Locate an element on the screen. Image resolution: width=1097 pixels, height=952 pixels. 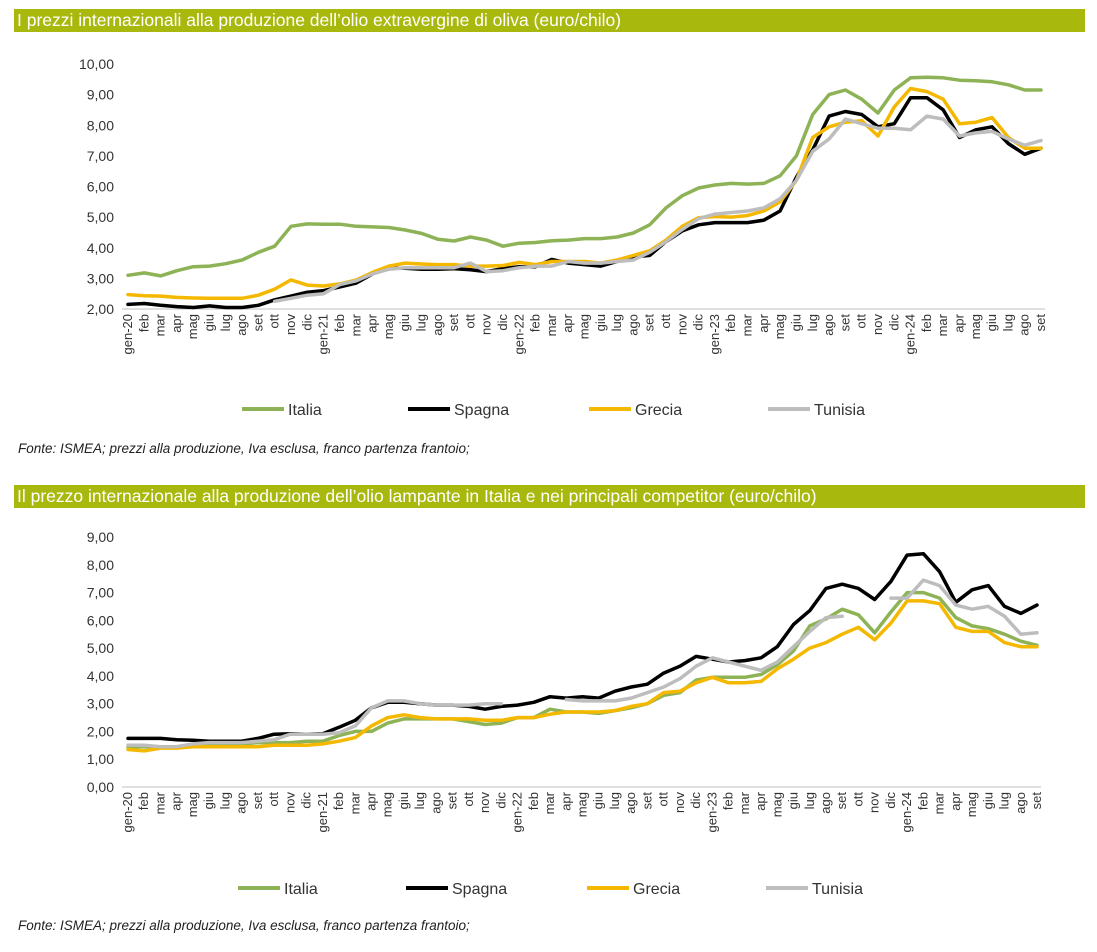
chart1-y-tick-label: 3,00 is located at coordinates (100, 278).